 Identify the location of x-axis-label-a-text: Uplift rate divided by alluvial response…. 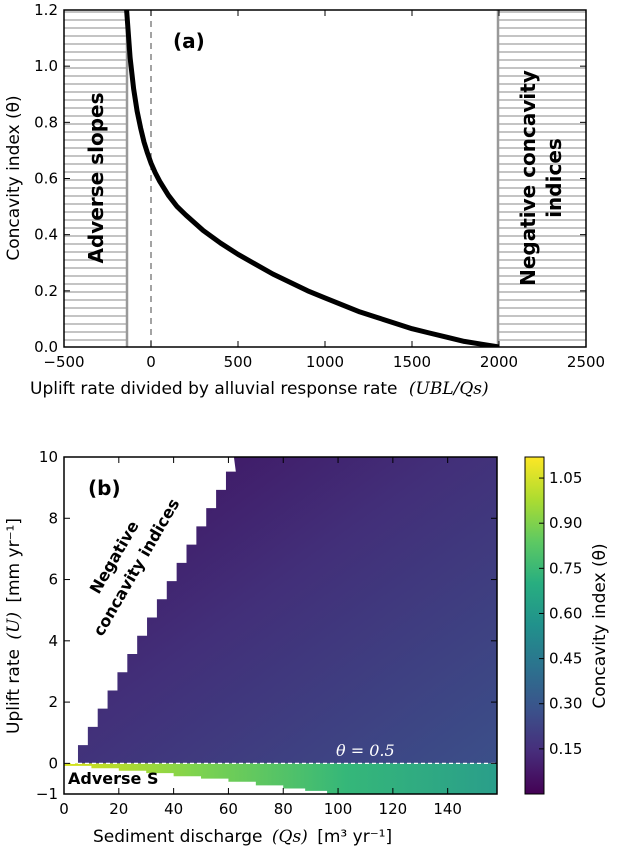
(213, 389).